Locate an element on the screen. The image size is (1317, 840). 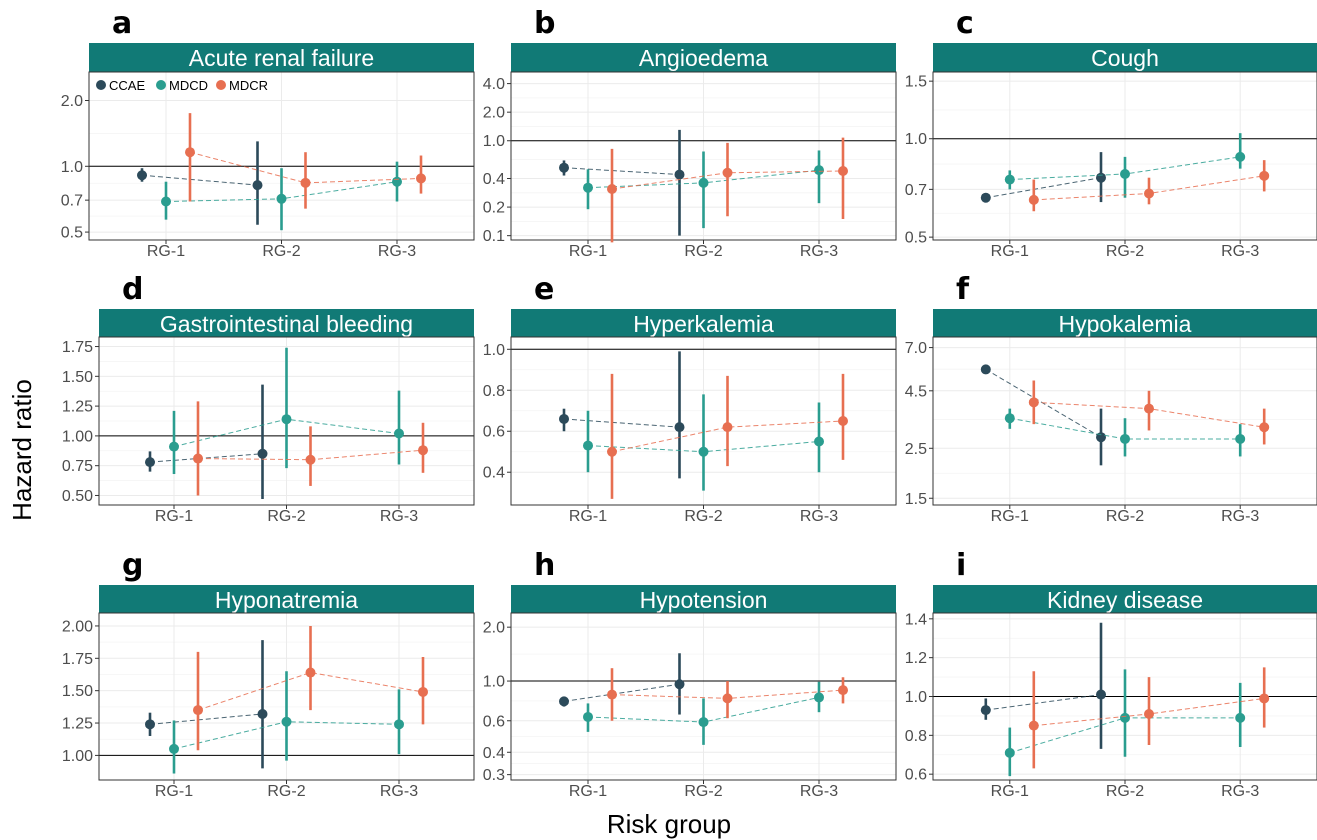
panel-letter: e is located at coordinates (544, 289).